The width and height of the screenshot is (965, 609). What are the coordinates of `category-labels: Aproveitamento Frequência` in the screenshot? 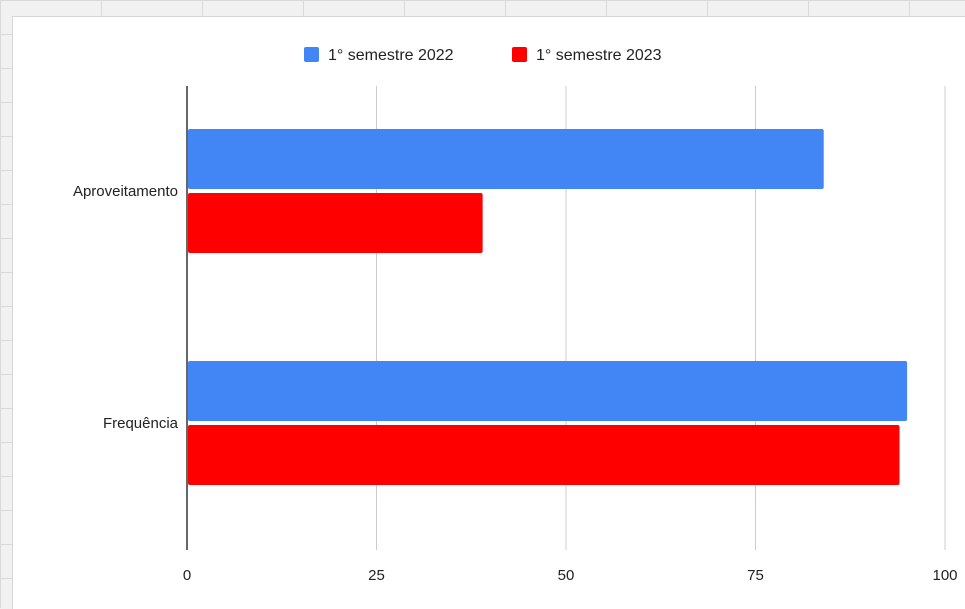 It's located at (126, 307).